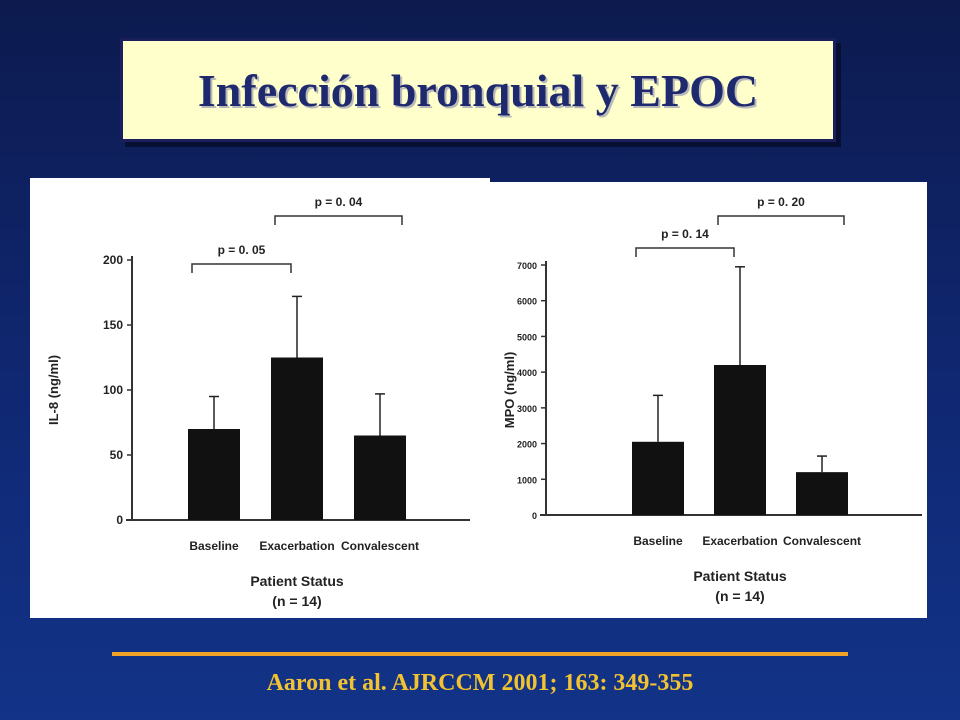  I want to click on p-value-label: p = 0. 20, so click(781, 202).